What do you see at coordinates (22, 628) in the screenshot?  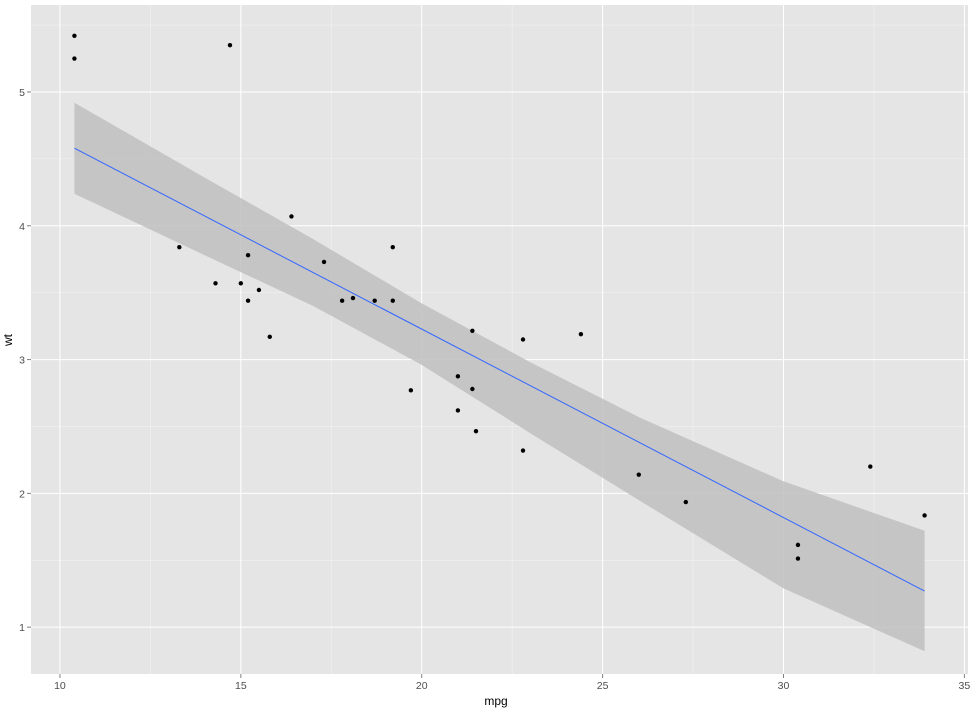 I see `y-tick-label: 1` at bounding box center [22, 628].